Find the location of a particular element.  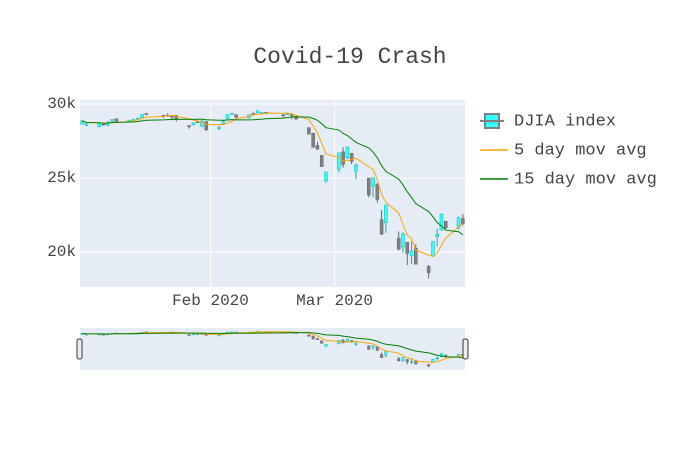

y-tick-label: 30k is located at coordinates (61, 104).